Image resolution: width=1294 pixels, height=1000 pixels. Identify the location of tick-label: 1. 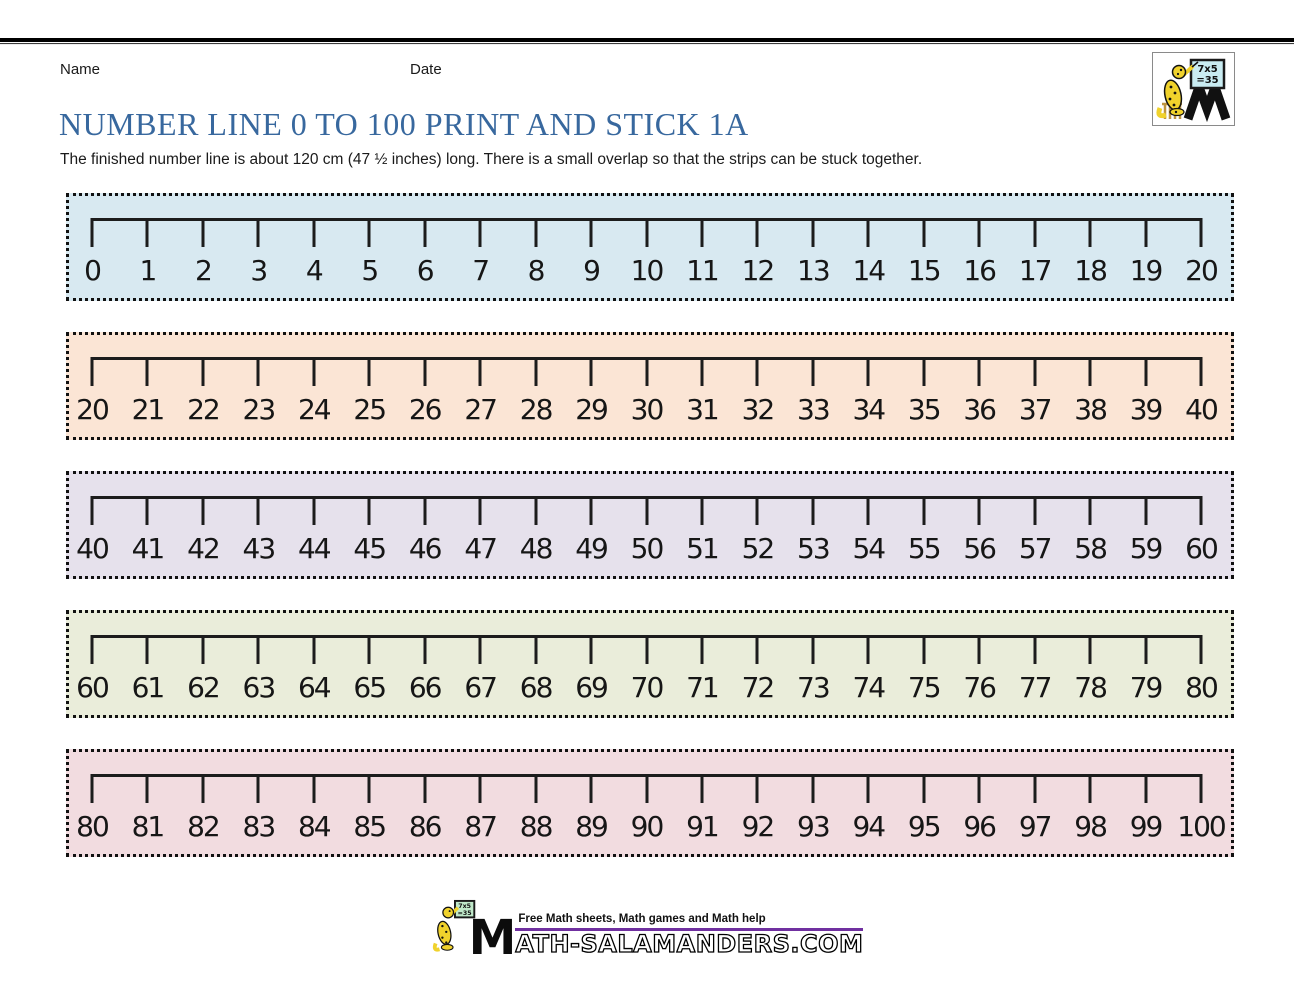
(148, 270).